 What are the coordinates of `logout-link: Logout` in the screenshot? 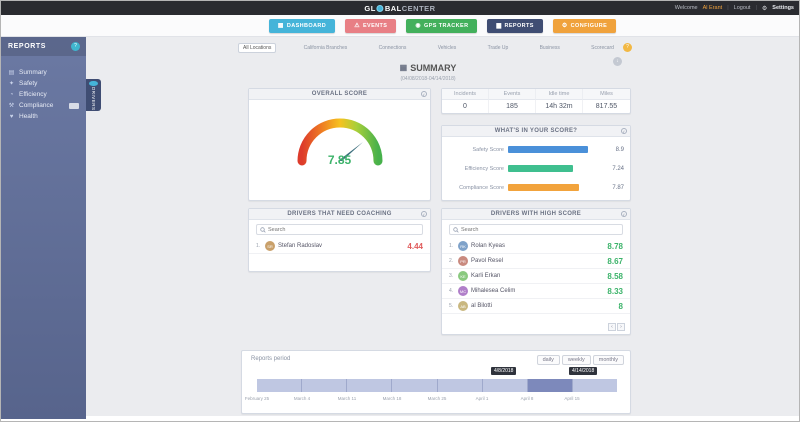 It's located at (742, 8).